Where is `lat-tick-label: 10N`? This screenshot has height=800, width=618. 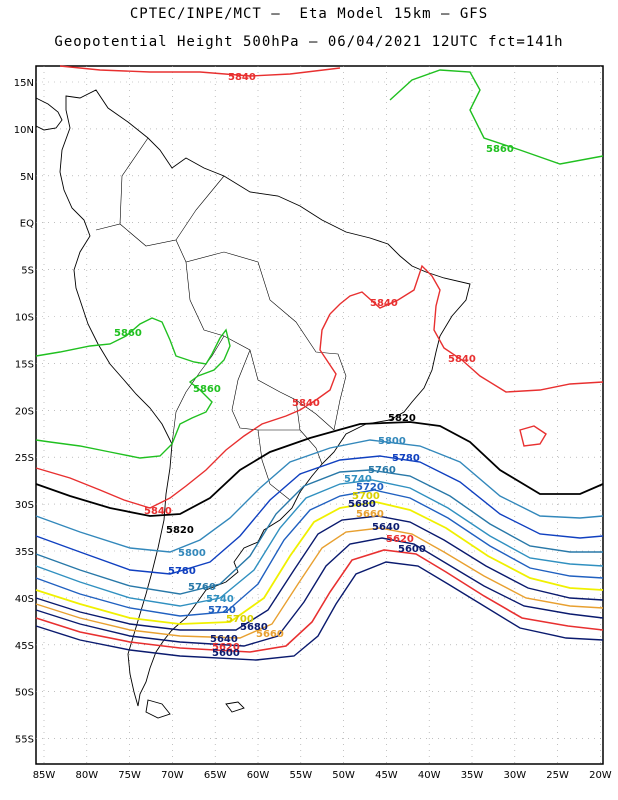 lat-tick-label: 10N is located at coordinates (24, 130).